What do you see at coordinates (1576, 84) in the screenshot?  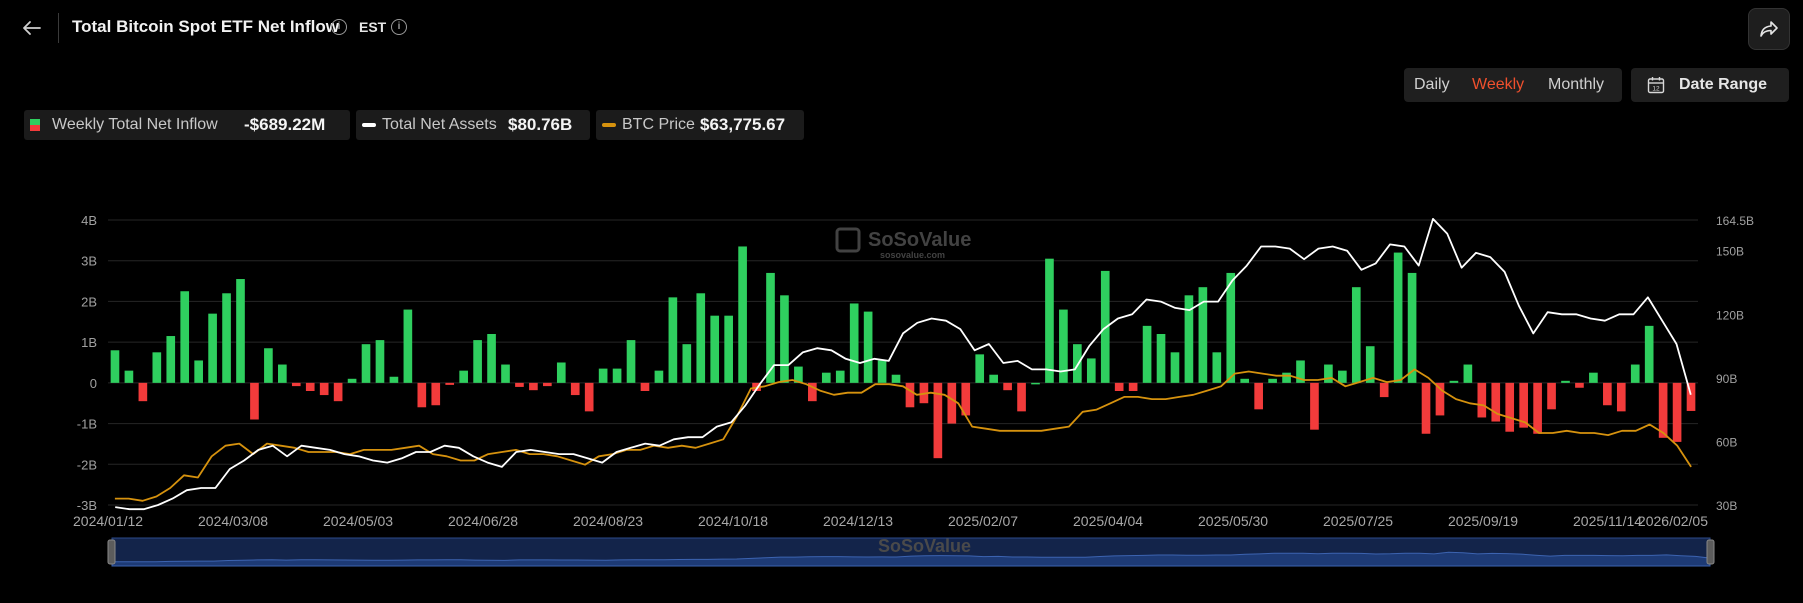 I see `period-monthly-button: Monthly` at bounding box center [1576, 84].